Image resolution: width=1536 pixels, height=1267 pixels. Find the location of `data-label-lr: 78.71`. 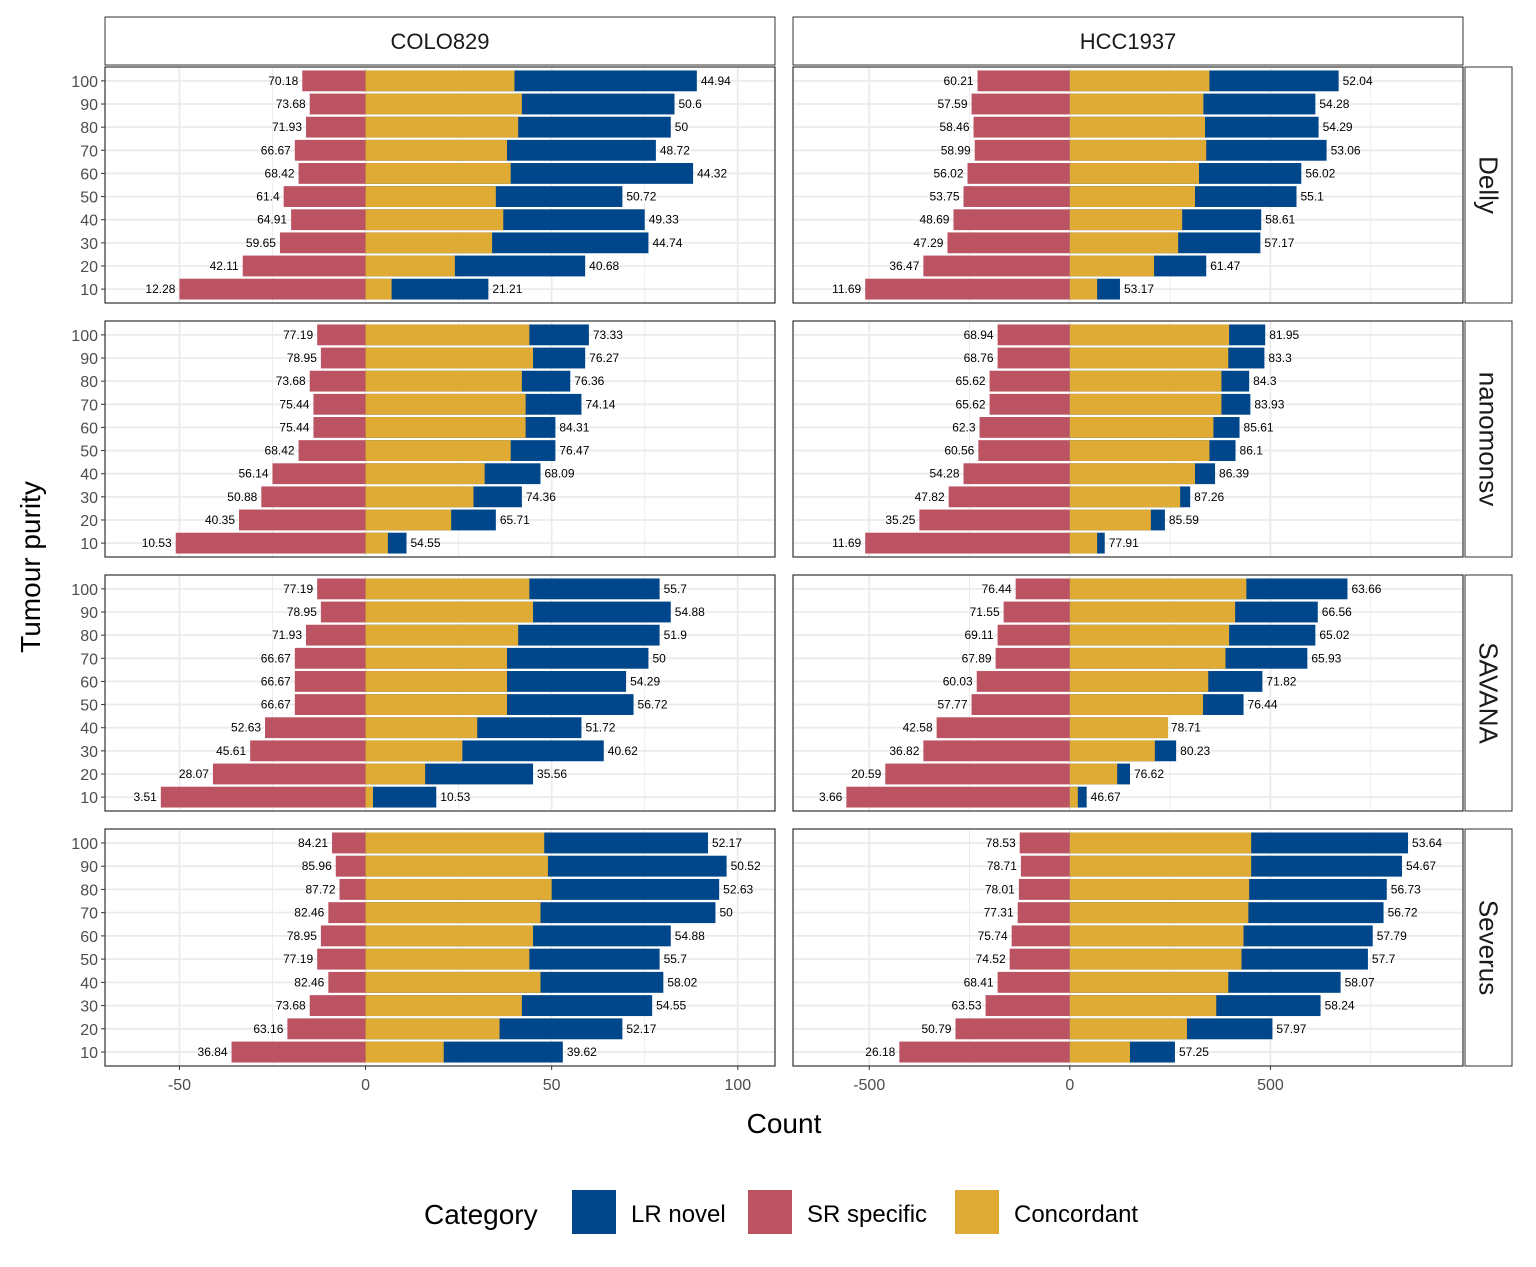

data-label-lr: 78.71 is located at coordinates (1186, 728).